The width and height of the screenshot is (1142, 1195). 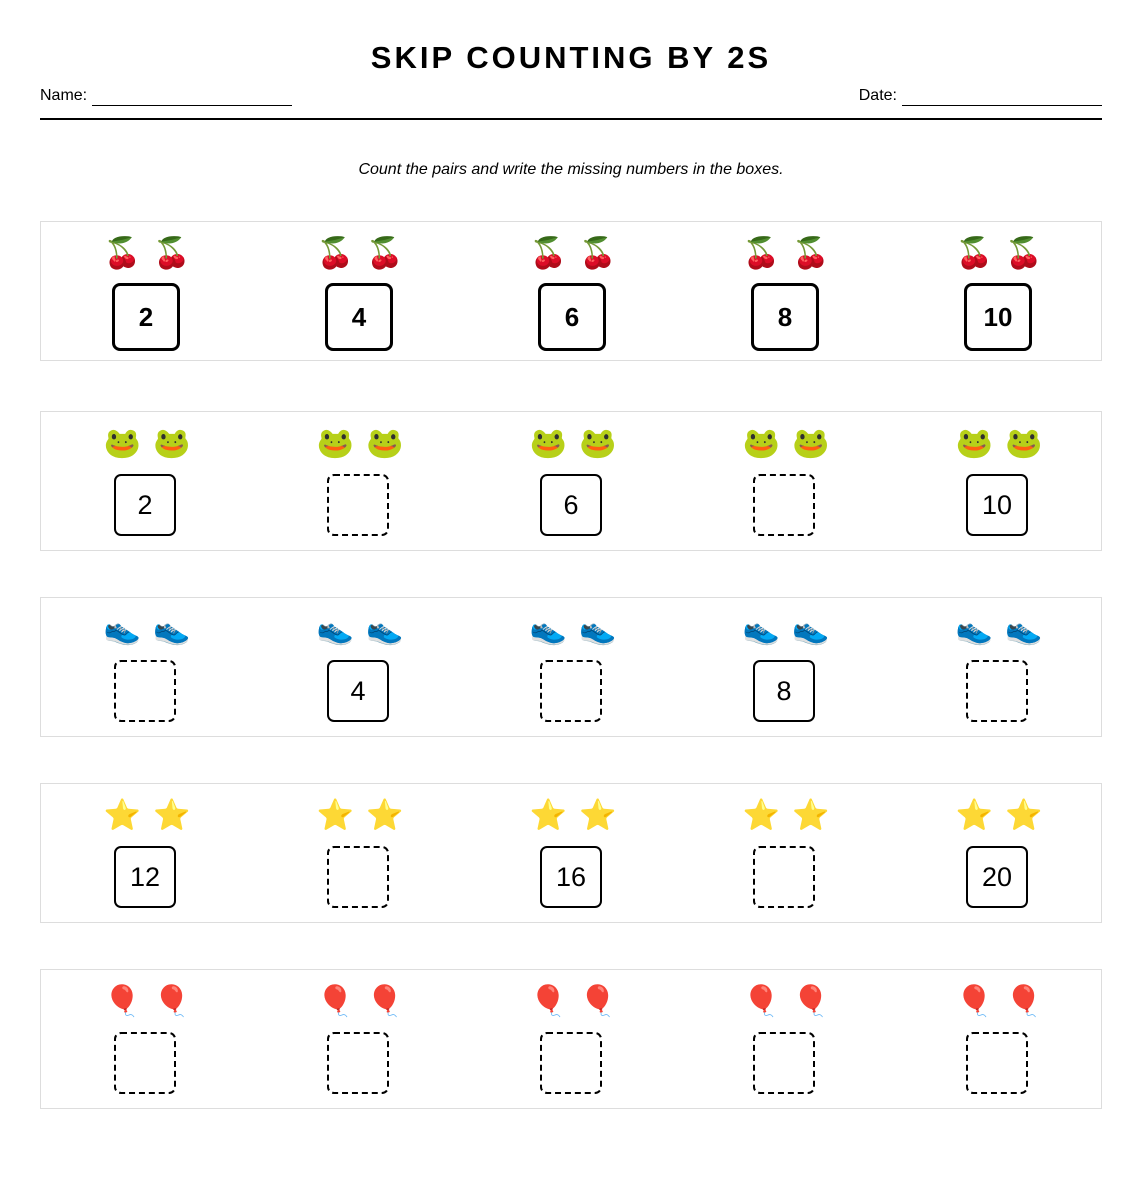 What do you see at coordinates (146, 317) in the screenshot?
I see `number-box: 2` at bounding box center [146, 317].